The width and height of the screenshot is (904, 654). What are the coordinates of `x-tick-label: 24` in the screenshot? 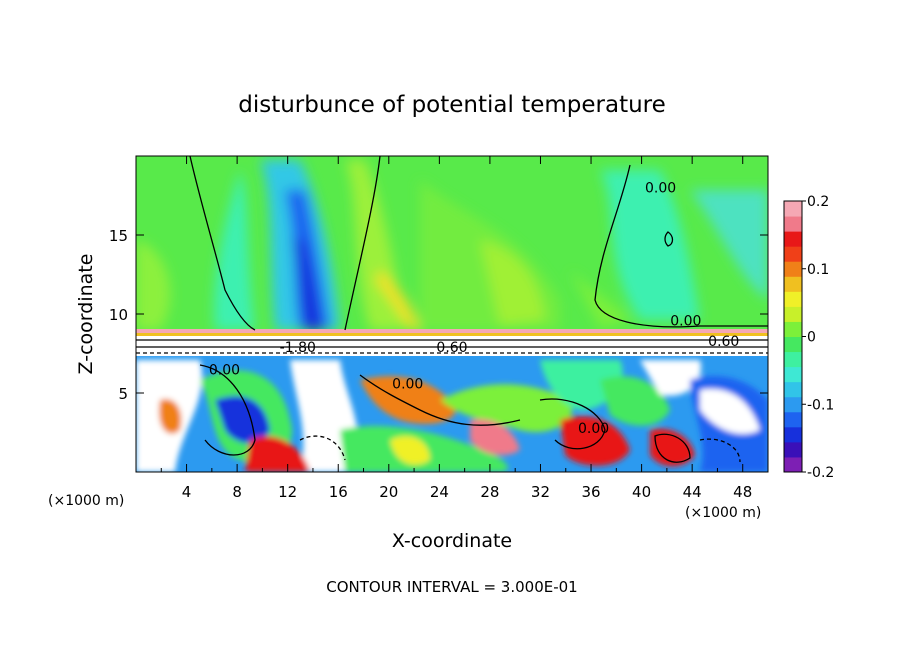 It's located at (439, 492).